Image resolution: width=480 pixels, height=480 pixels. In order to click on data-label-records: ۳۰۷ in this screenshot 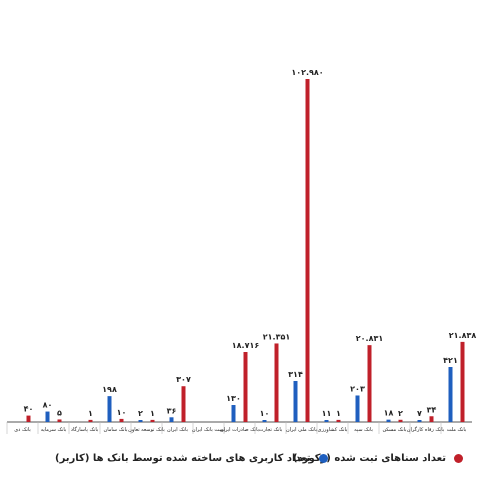, I will do `click(183, 379)`.